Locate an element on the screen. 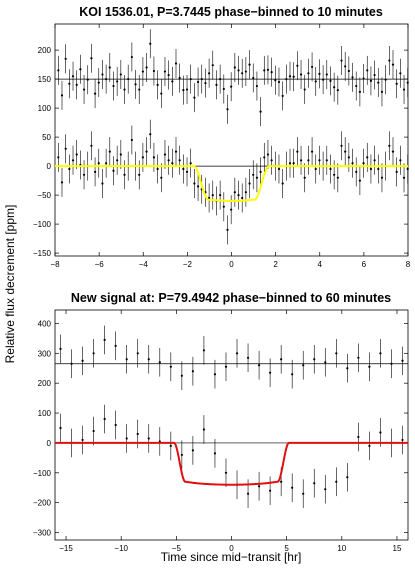 This screenshot has width=415, height=568. y-tick-label: −300 is located at coordinates (42, 533).